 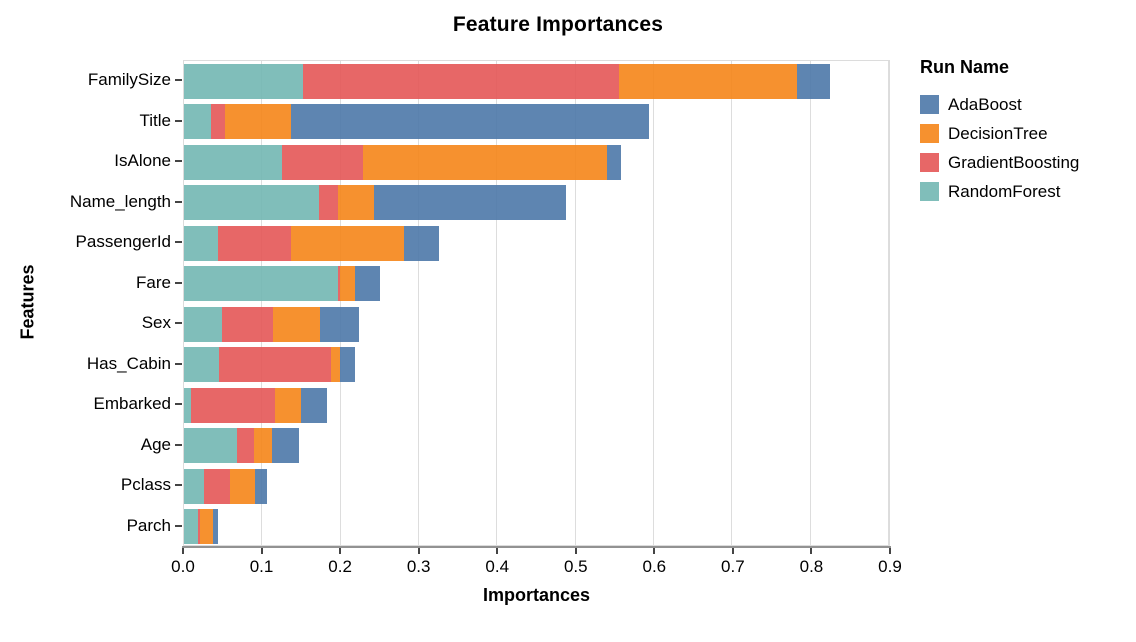 I want to click on bar-row-Fare, so click(x=536, y=284).